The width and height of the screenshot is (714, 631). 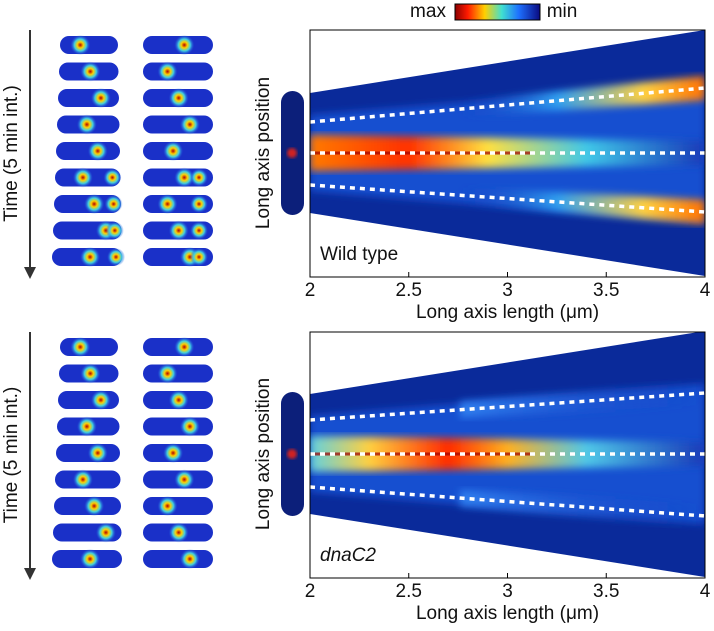 I want to click on colorbar-low: min, so click(x=562, y=11).